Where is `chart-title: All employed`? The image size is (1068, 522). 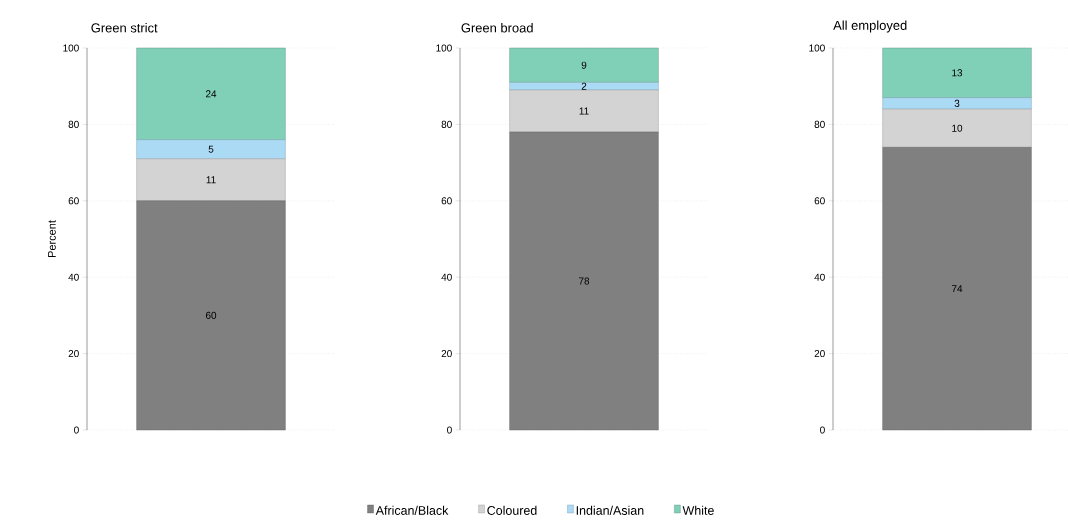
chart-title: All employed is located at coordinates (870, 26).